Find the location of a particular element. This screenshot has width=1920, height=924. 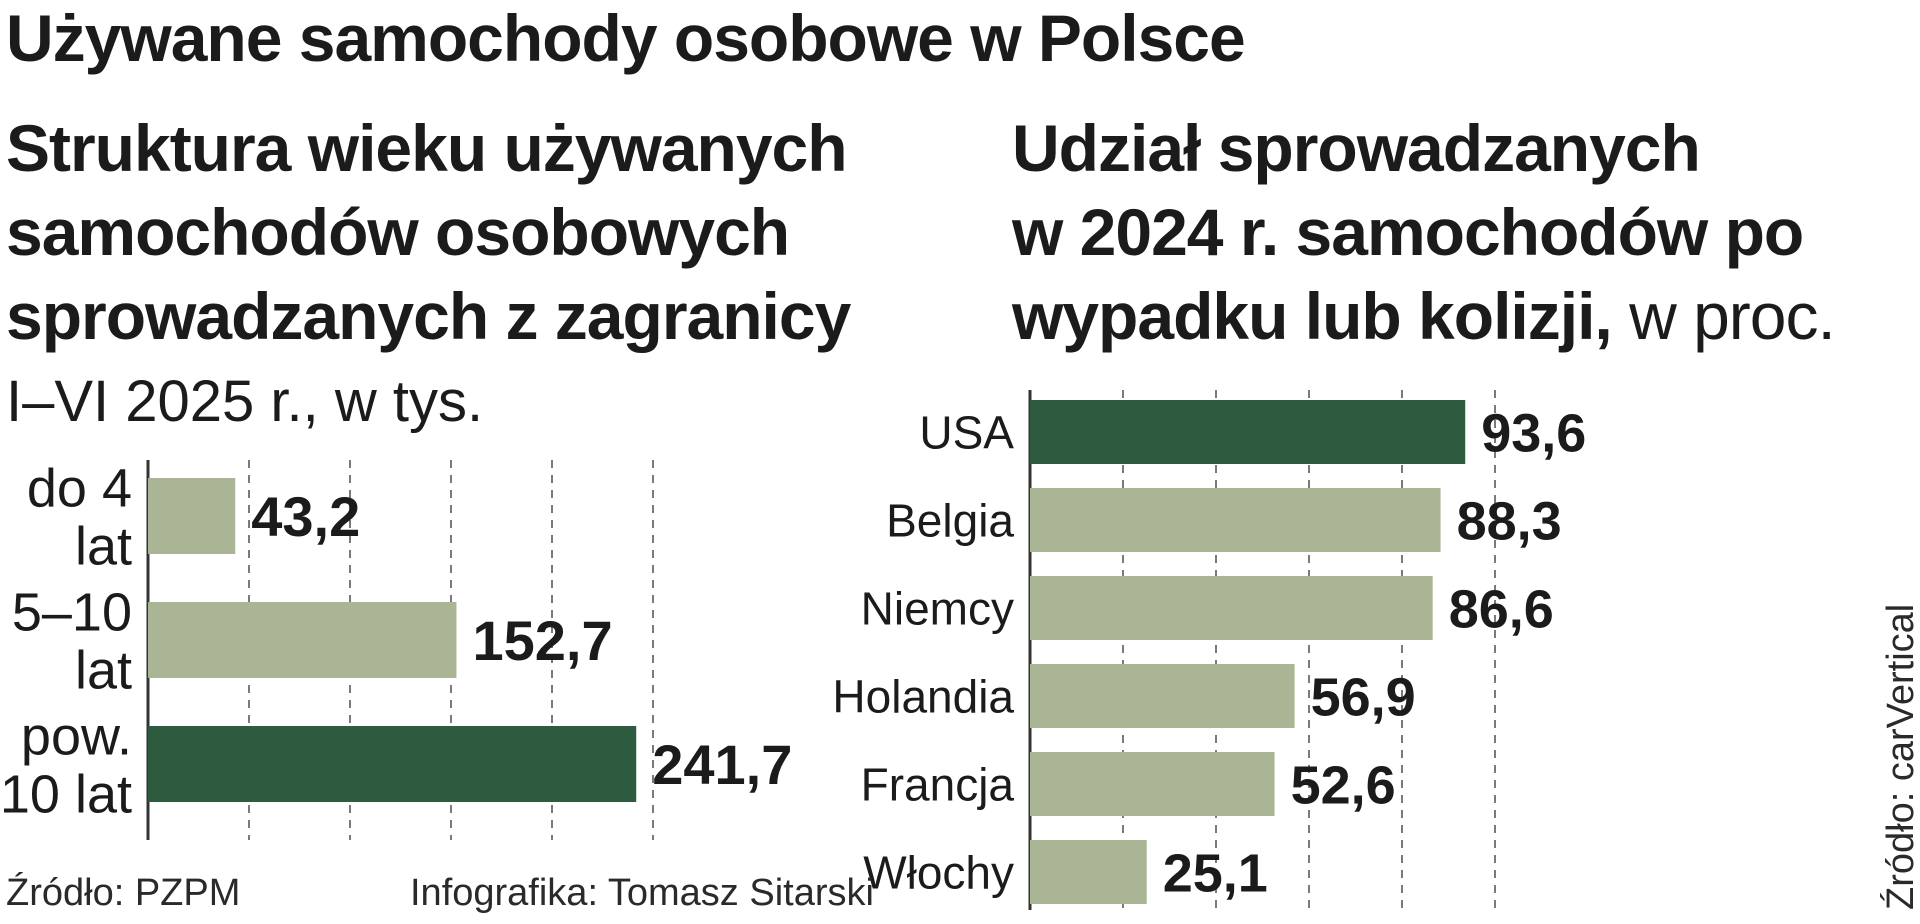

age-category-label: do 4 lat is located at coordinates (79, 517).